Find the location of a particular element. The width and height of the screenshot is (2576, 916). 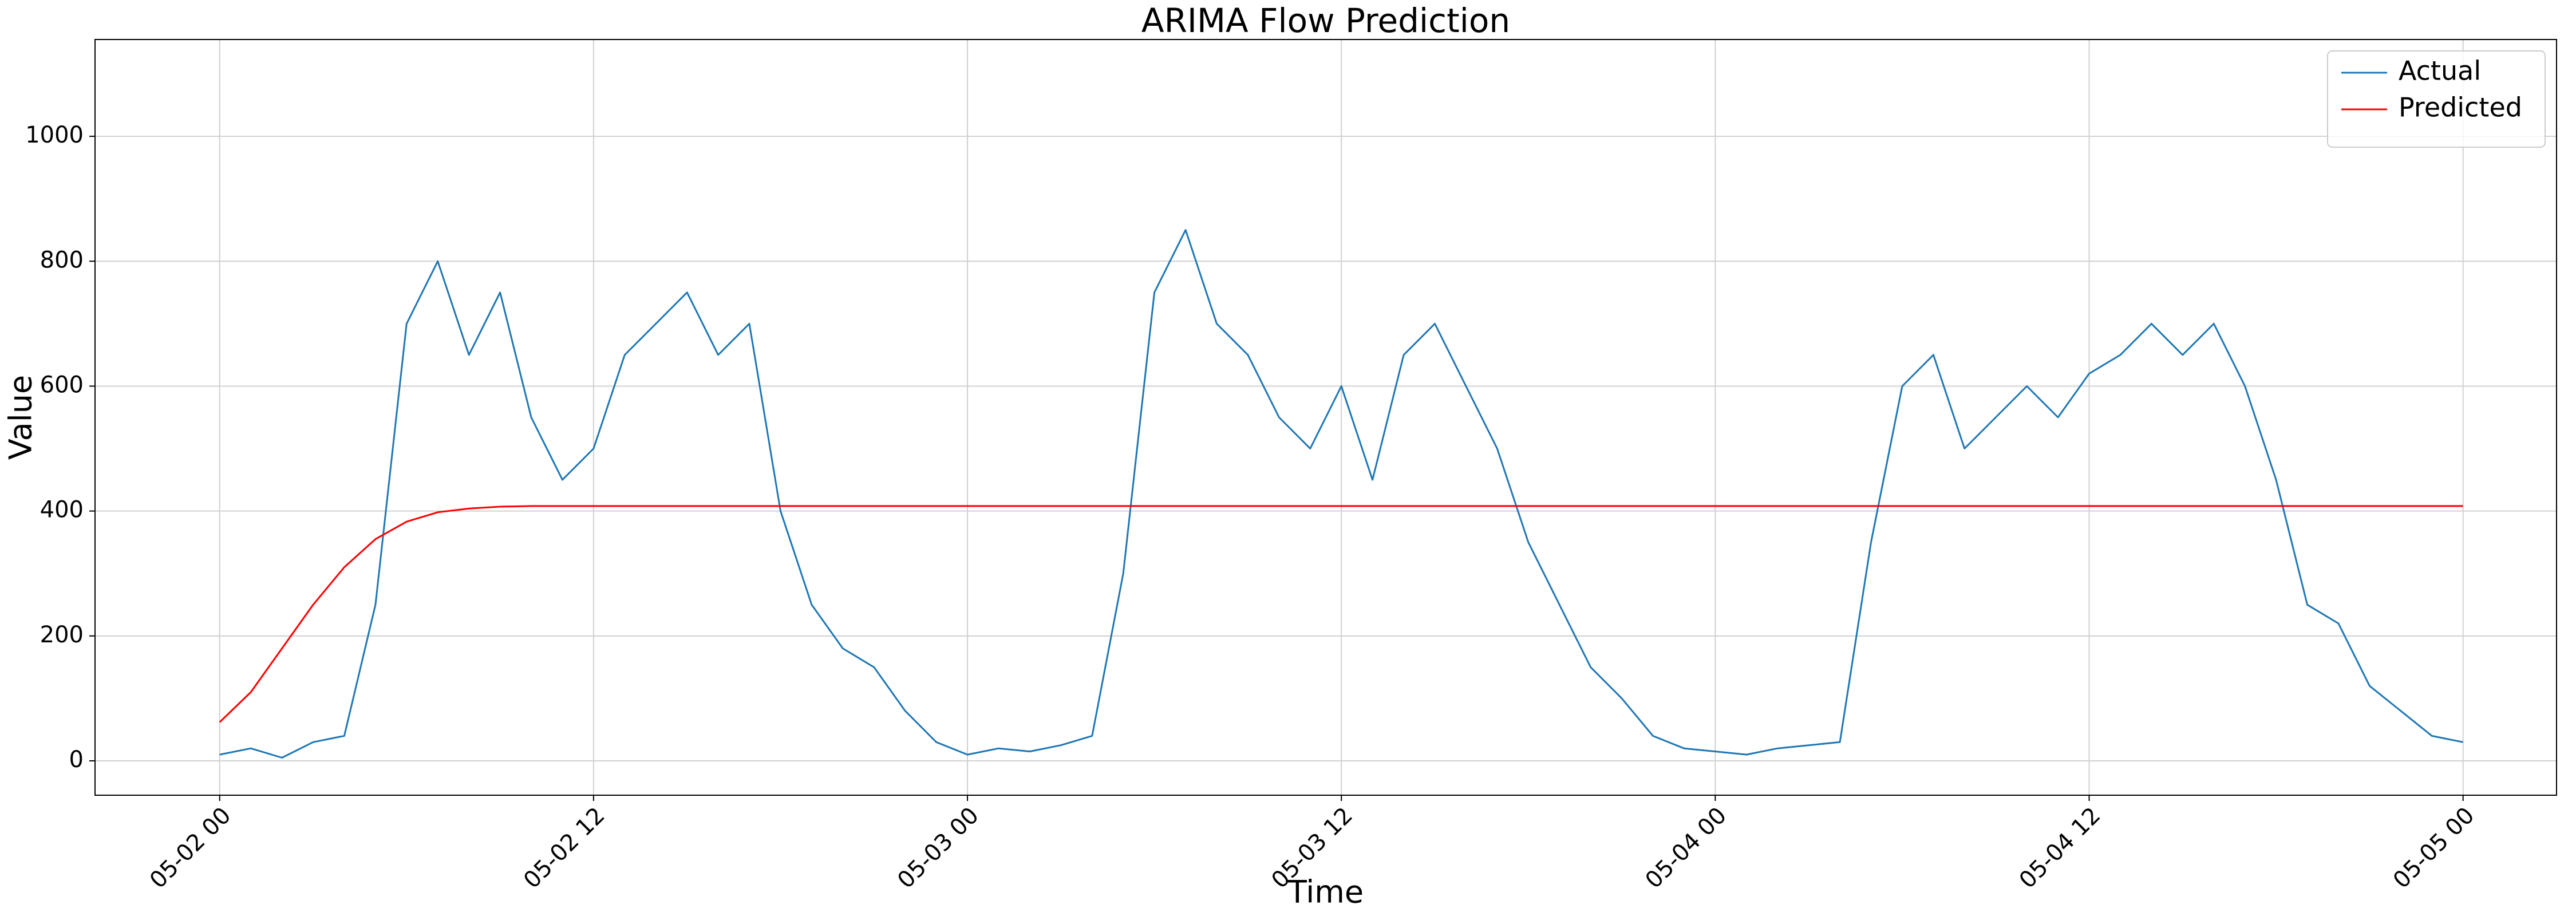

x-tick-label: 05-02 00 is located at coordinates (190, 848).